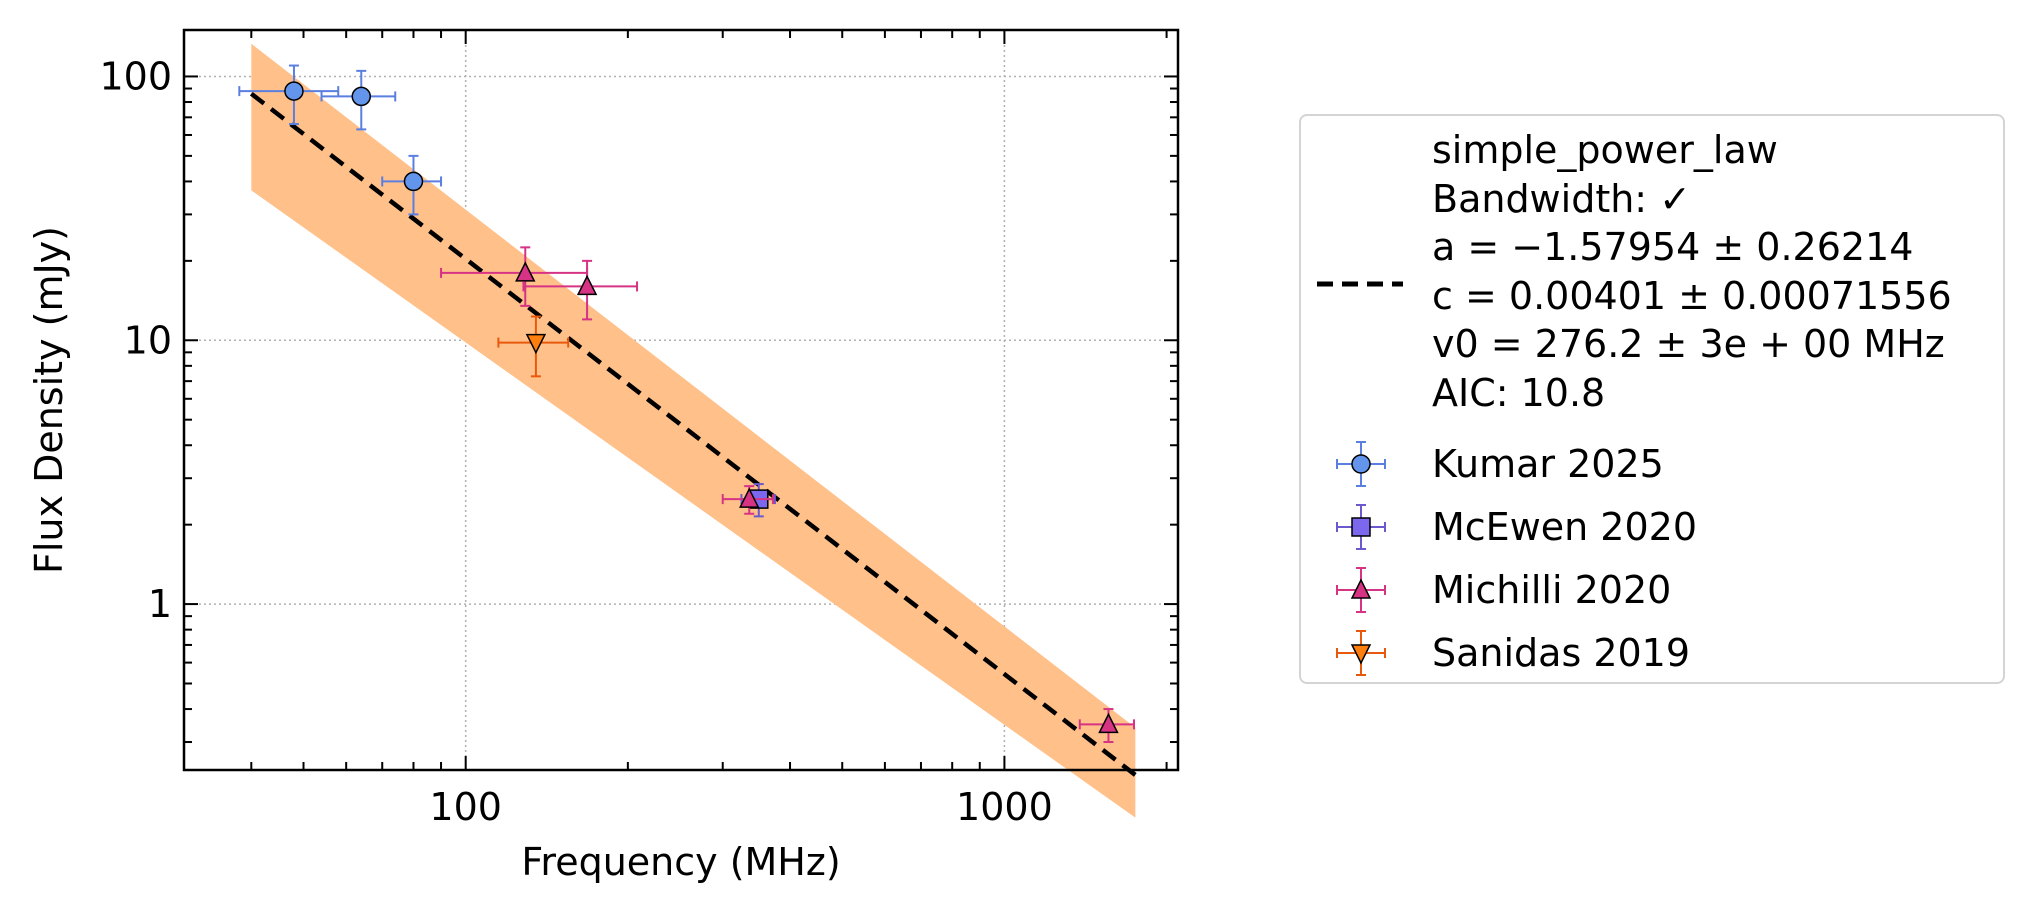 The height and width of the screenshot is (914, 2033). What do you see at coordinates (1562, 198) in the screenshot?
I see `fit-bandwidth: Bandwidth: ✓` at bounding box center [1562, 198].